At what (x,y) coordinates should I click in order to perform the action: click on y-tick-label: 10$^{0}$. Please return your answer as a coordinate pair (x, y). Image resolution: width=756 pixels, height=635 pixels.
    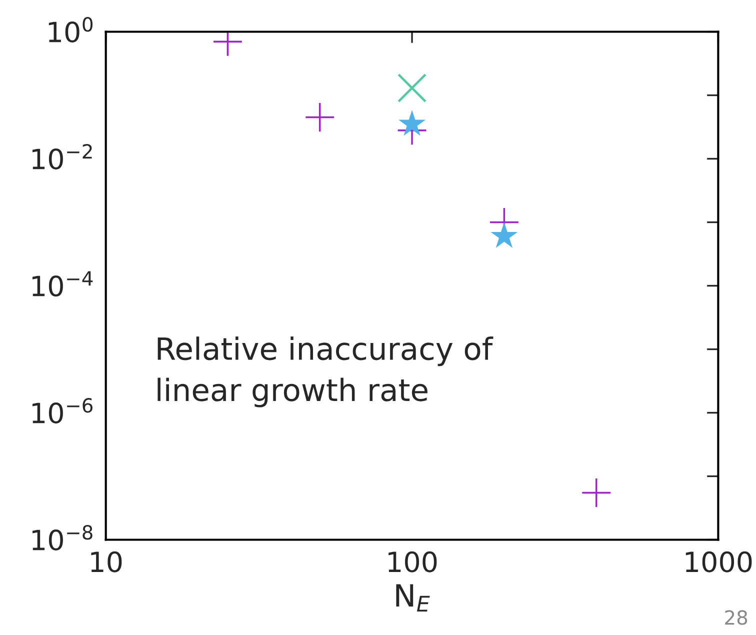
    Looking at the image, I should click on (70, 29).